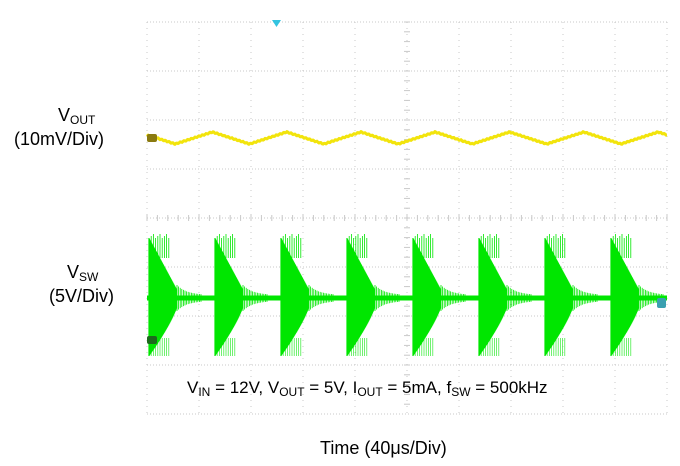 The image size is (680, 466). What do you see at coordinates (193, 387) in the screenshot?
I see `cond-vin-main: V` at bounding box center [193, 387].